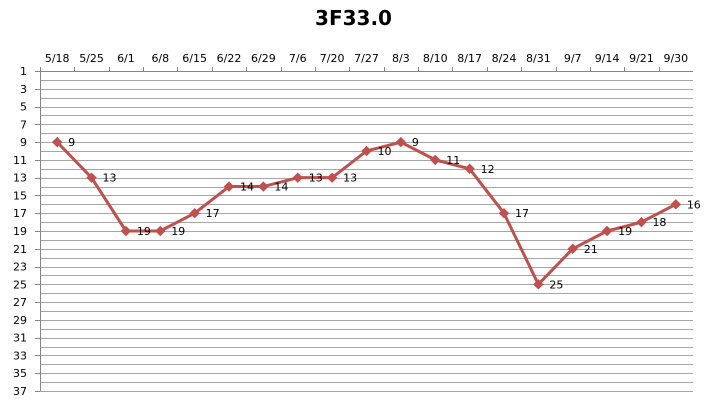 The image size is (707, 400). I want to click on data-label: 11, so click(453, 160).